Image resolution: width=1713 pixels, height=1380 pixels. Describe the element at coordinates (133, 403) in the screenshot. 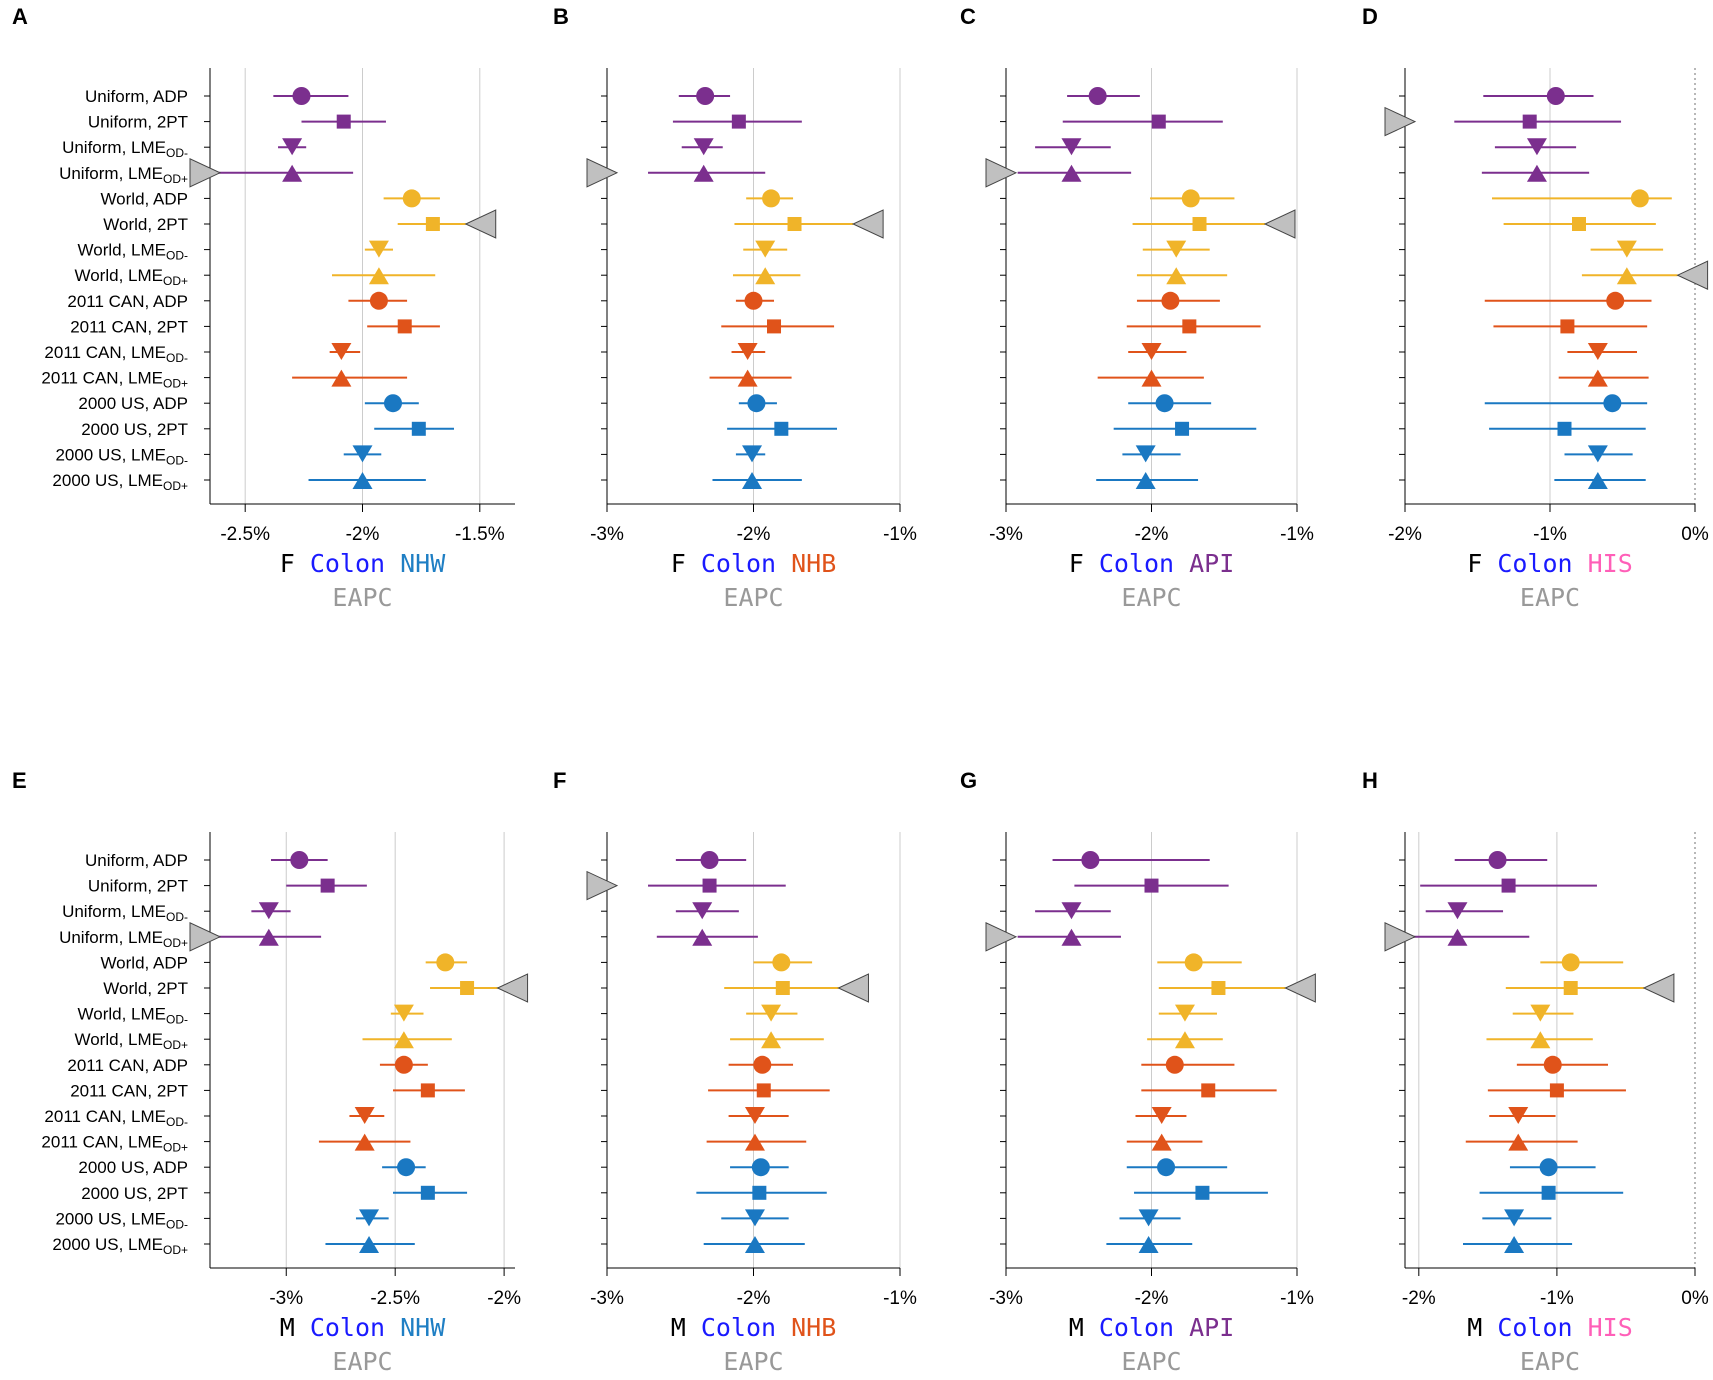

I see `row-label: 2000 US, ADP` at that location.